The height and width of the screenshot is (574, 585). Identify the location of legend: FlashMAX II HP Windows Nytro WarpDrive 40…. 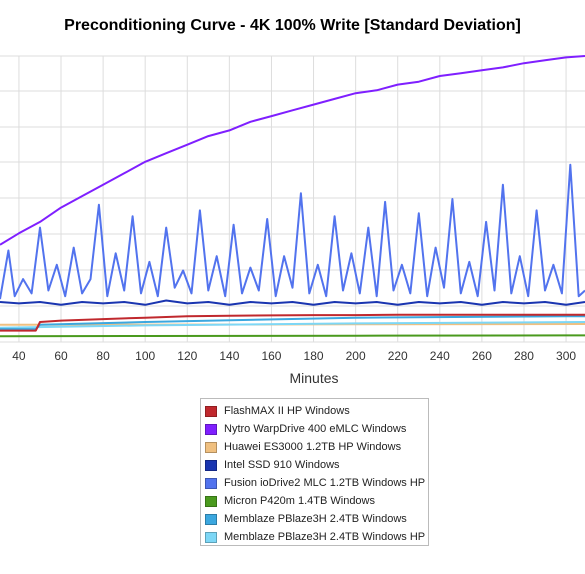
(314, 472).